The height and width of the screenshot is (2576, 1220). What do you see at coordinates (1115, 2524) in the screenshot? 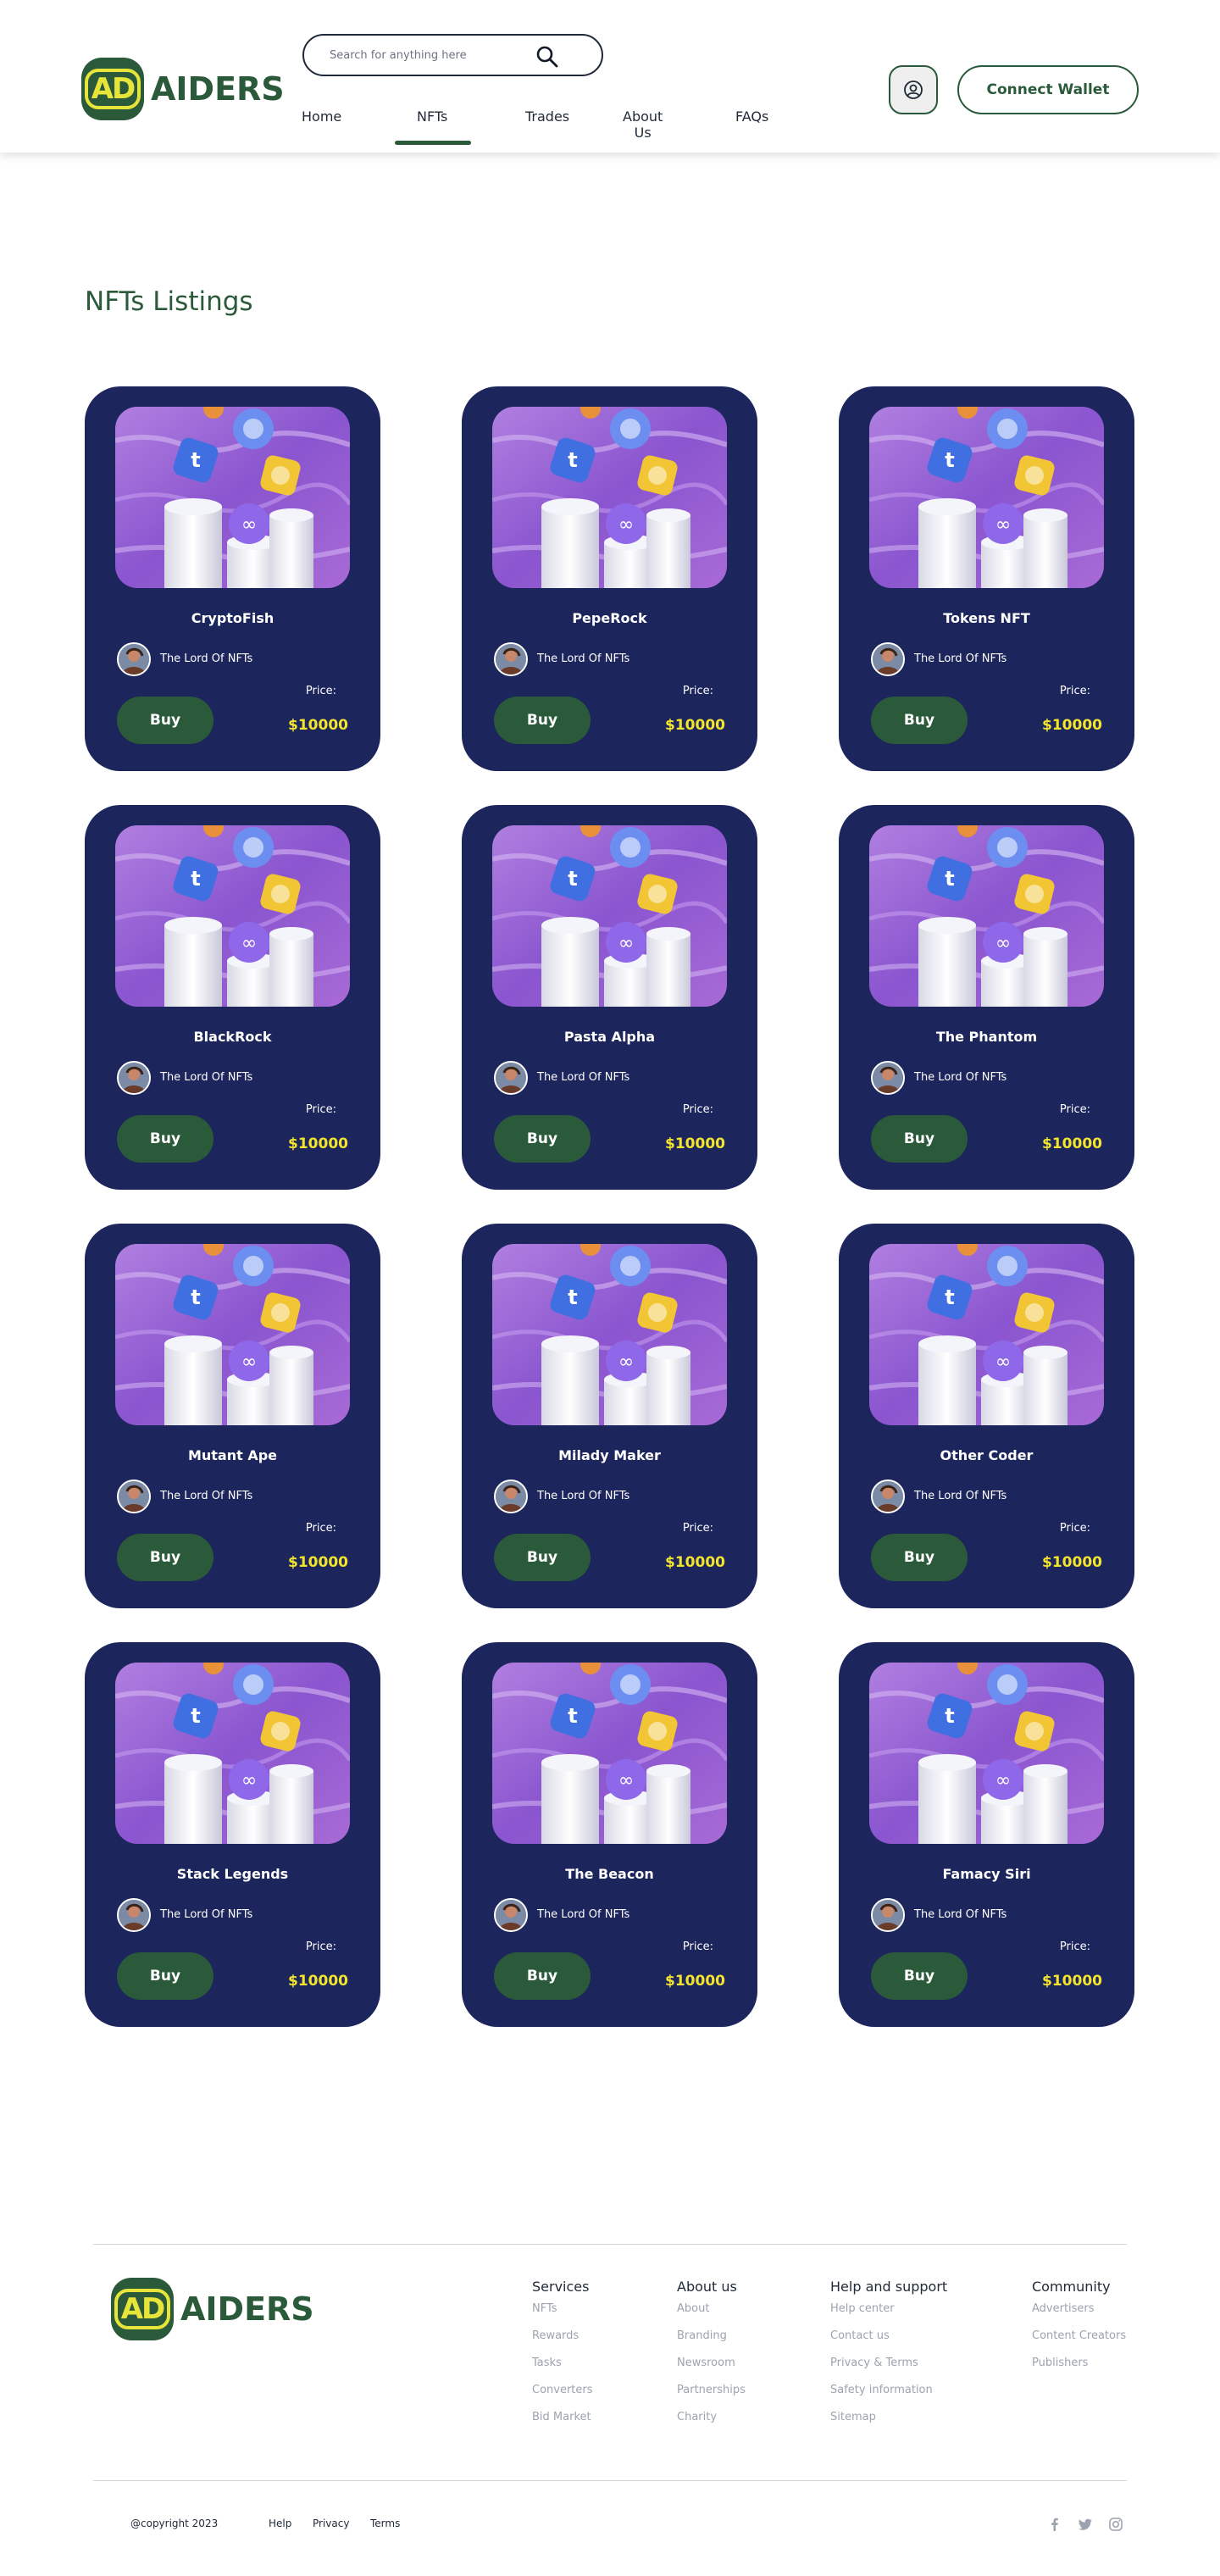
I see `instagram-icon` at bounding box center [1115, 2524].